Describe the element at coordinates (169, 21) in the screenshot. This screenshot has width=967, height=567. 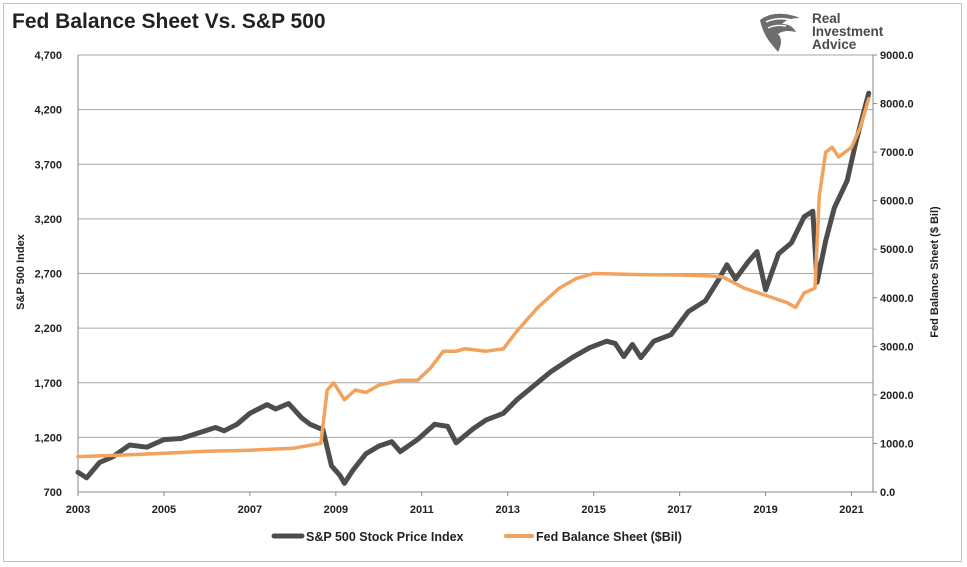
I see `chart-title: Fed Balance Sheet Vs. S&P 500` at that location.